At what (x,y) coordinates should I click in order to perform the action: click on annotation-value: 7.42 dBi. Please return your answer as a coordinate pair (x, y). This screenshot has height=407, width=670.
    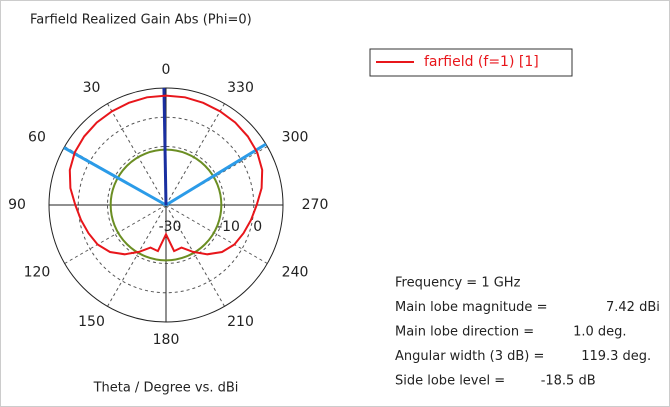
    Looking at the image, I should click on (633, 307).